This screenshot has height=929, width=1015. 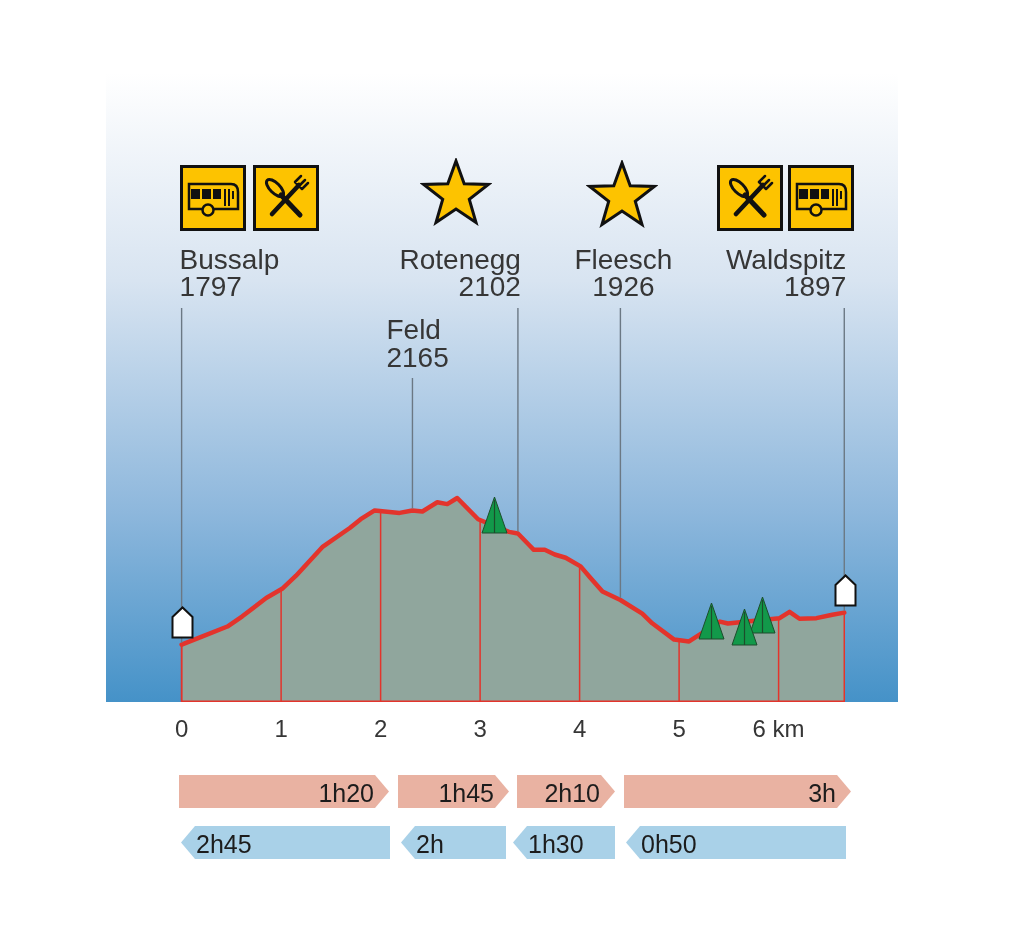 What do you see at coordinates (679, 729) in the screenshot?
I see `x-tick-label: 5` at bounding box center [679, 729].